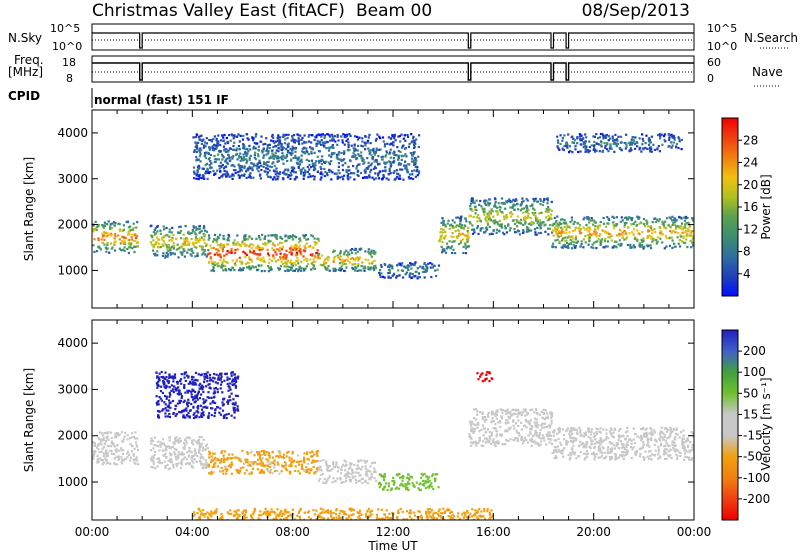  Describe the element at coordinates (347, 472) in the screenshot. I see `heatmap-feature` at that location.